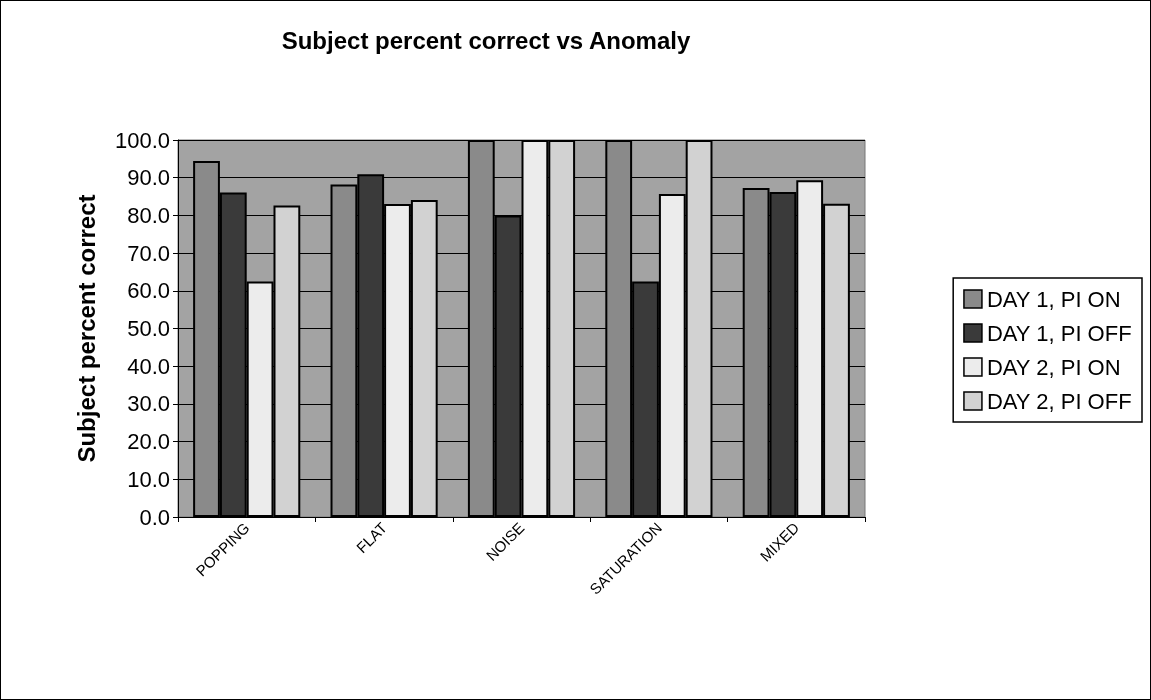  What do you see at coordinates (86, 328) in the screenshot?
I see `y-axis-title: Subject percent correct` at bounding box center [86, 328].